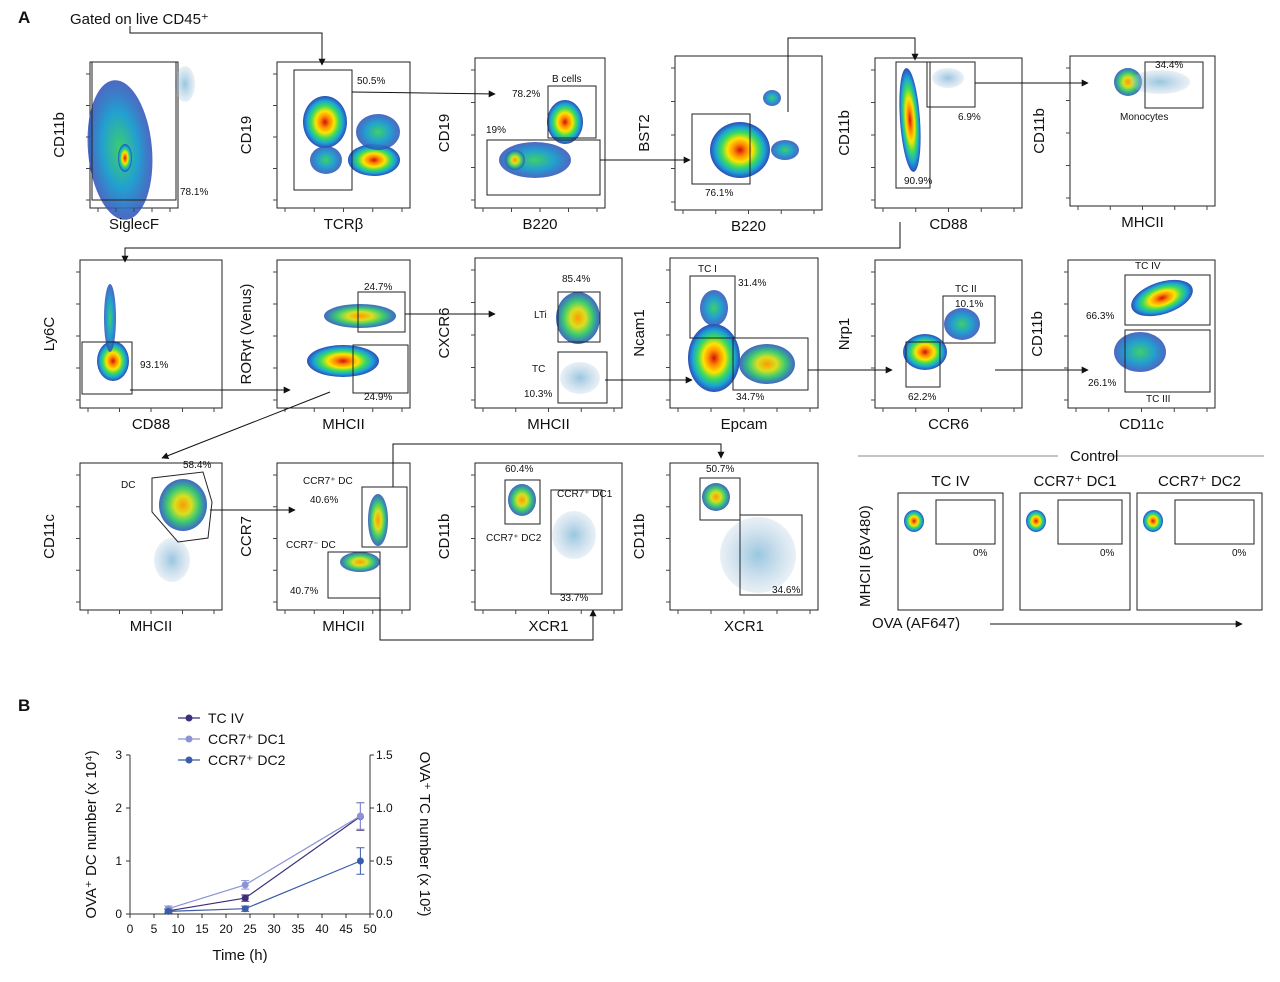  Describe the element at coordinates (151, 424) in the screenshot. I see `x-axis-label: CD88` at that location.